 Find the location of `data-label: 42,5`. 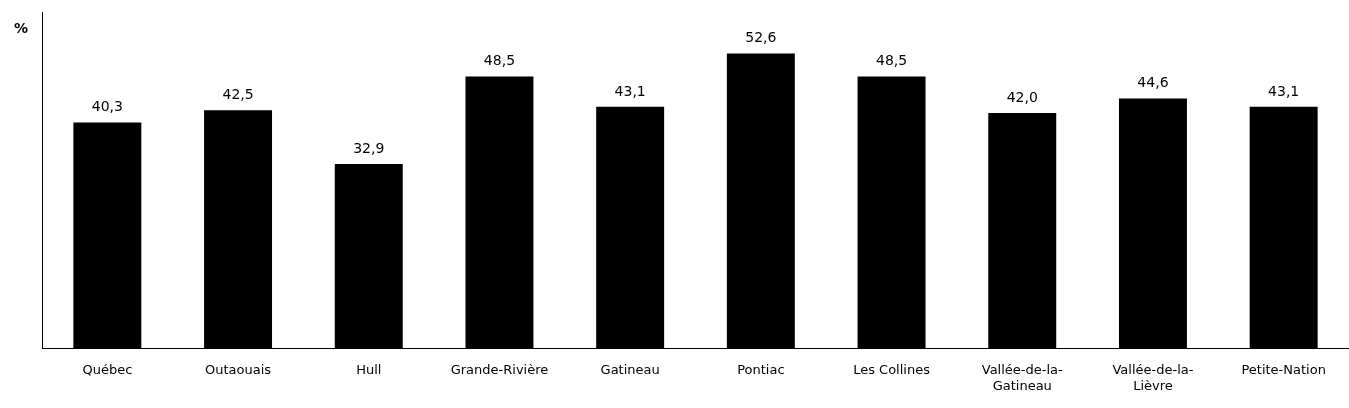

data-label: 42,5 is located at coordinates (238, 93).